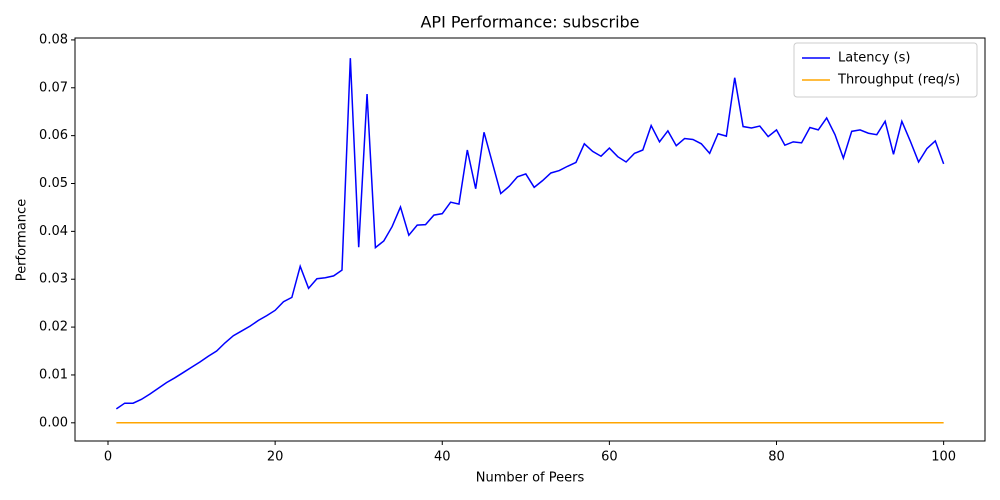 The image size is (1000, 500). What do you see at coordinates (943, 457) in the screenshot?
I see `x-tick-label: 100` at bounding box center [943, 457].